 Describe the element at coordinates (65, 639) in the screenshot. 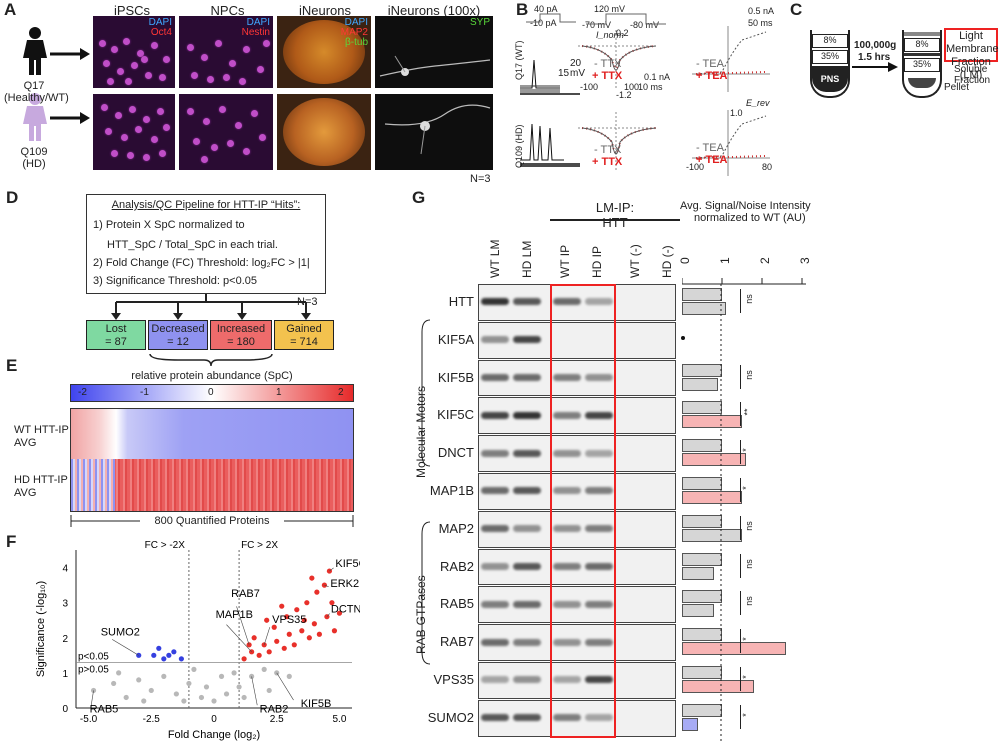

I see `y-tick-label: 2` at that location.